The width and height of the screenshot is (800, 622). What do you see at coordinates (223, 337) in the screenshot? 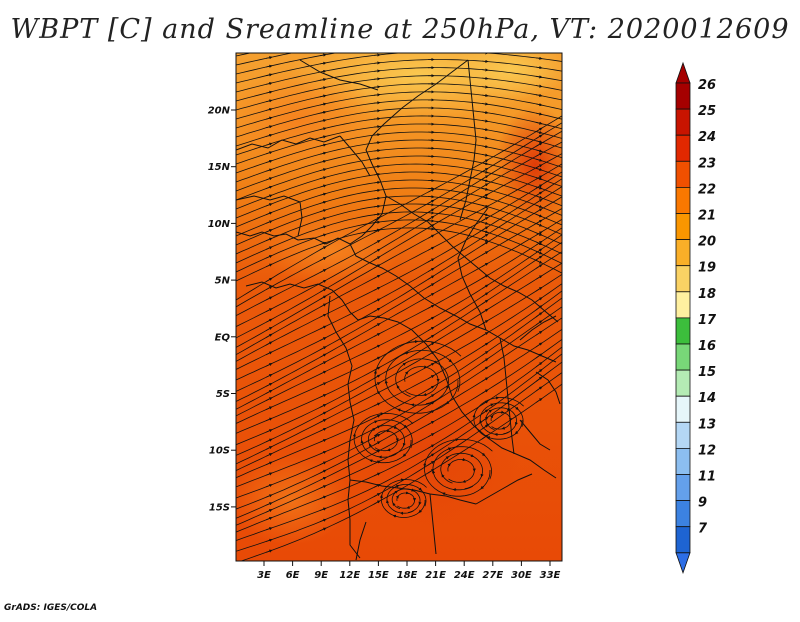
I see `lat-tick-label: EQ` at bounding box center [223, 337].